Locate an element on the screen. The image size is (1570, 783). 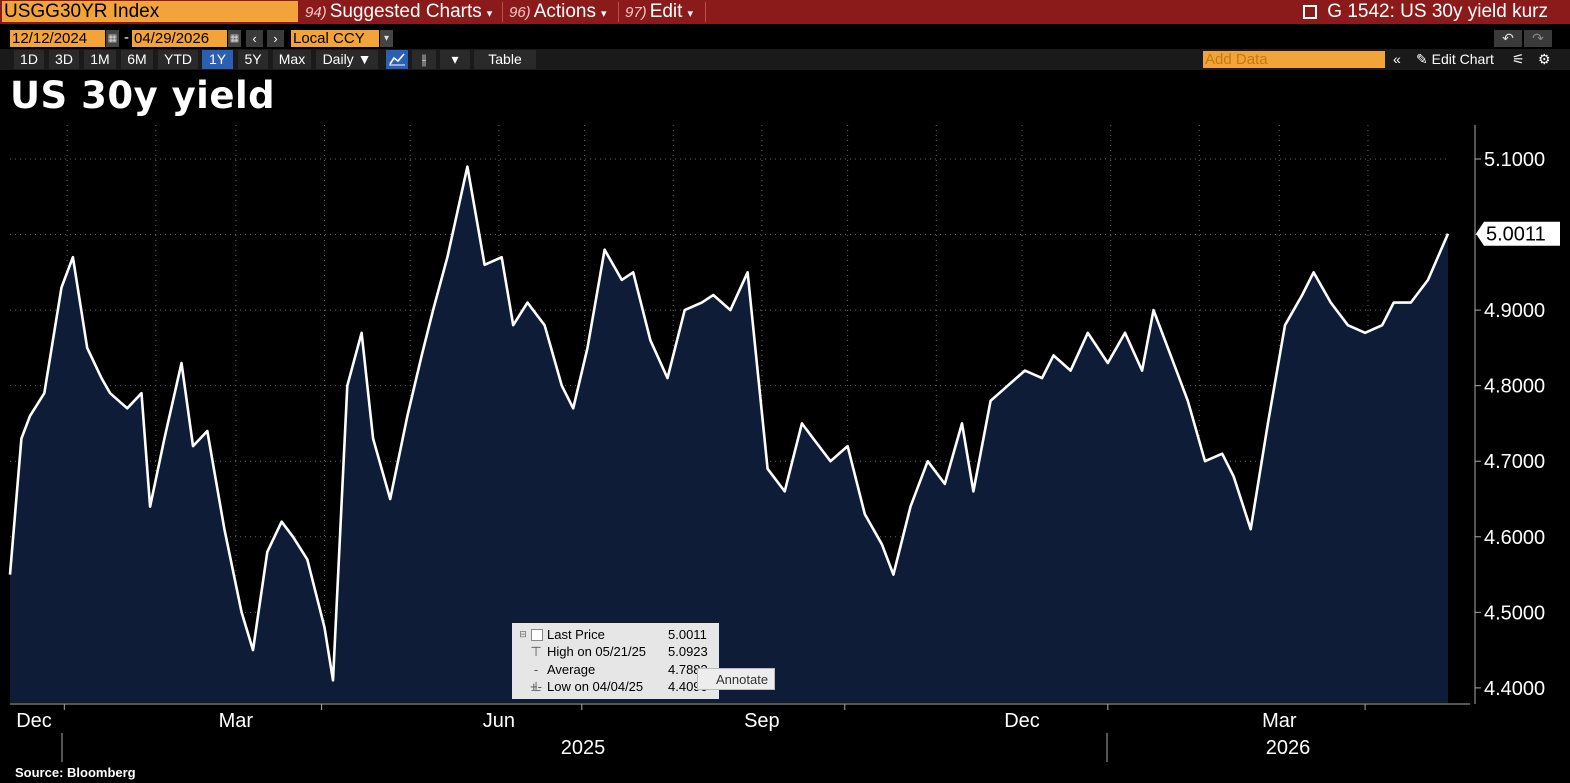
range-button-6m: 6M is located at coordinates (137, 59).